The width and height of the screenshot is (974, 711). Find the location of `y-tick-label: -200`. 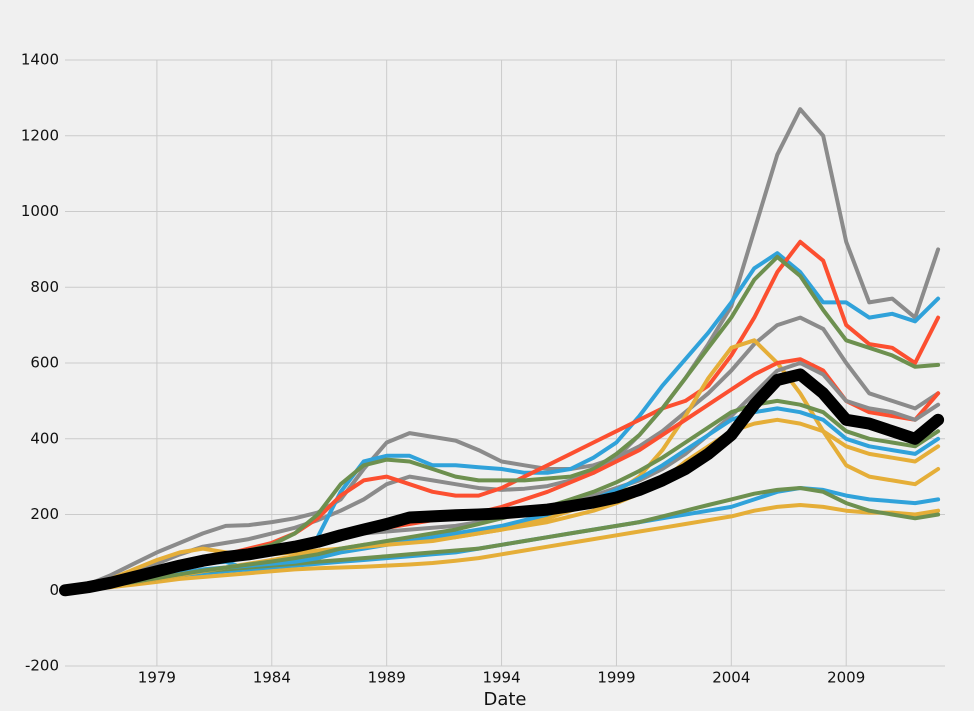

y-tick-label: -200 is located at coordinates (42, 666).